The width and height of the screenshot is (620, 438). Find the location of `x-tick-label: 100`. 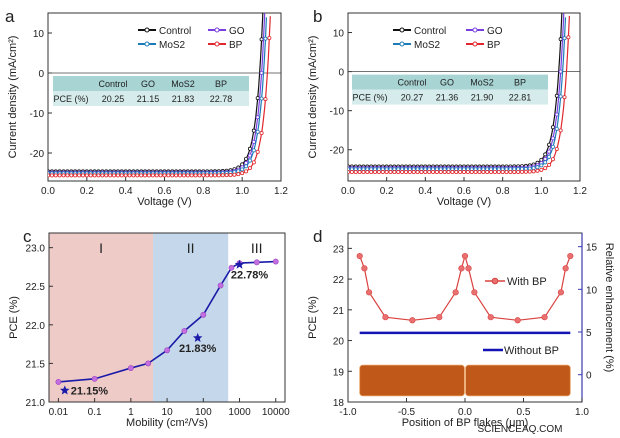

x-tick-label: 100 is located at coordinates (203, 412).